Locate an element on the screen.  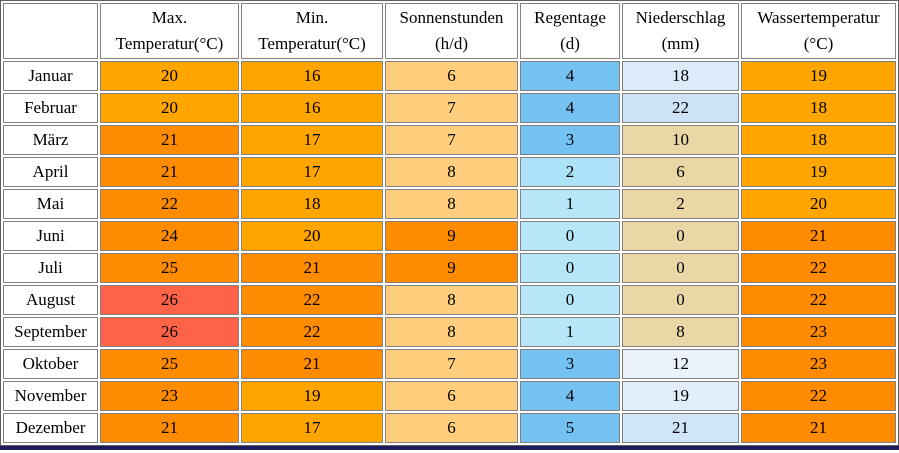
table-row: Januar 20 16 6 4 18 19 is located at coordinates (449, 76).